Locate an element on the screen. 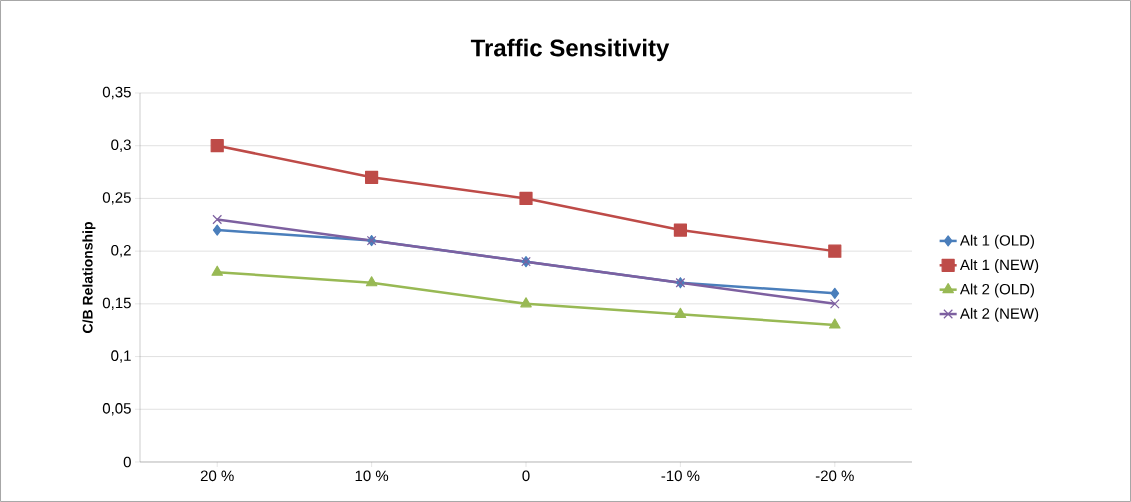 The image size is (1131, 502). legend-label: Alt 2 (NEW) is located at coordinates (999, 314).